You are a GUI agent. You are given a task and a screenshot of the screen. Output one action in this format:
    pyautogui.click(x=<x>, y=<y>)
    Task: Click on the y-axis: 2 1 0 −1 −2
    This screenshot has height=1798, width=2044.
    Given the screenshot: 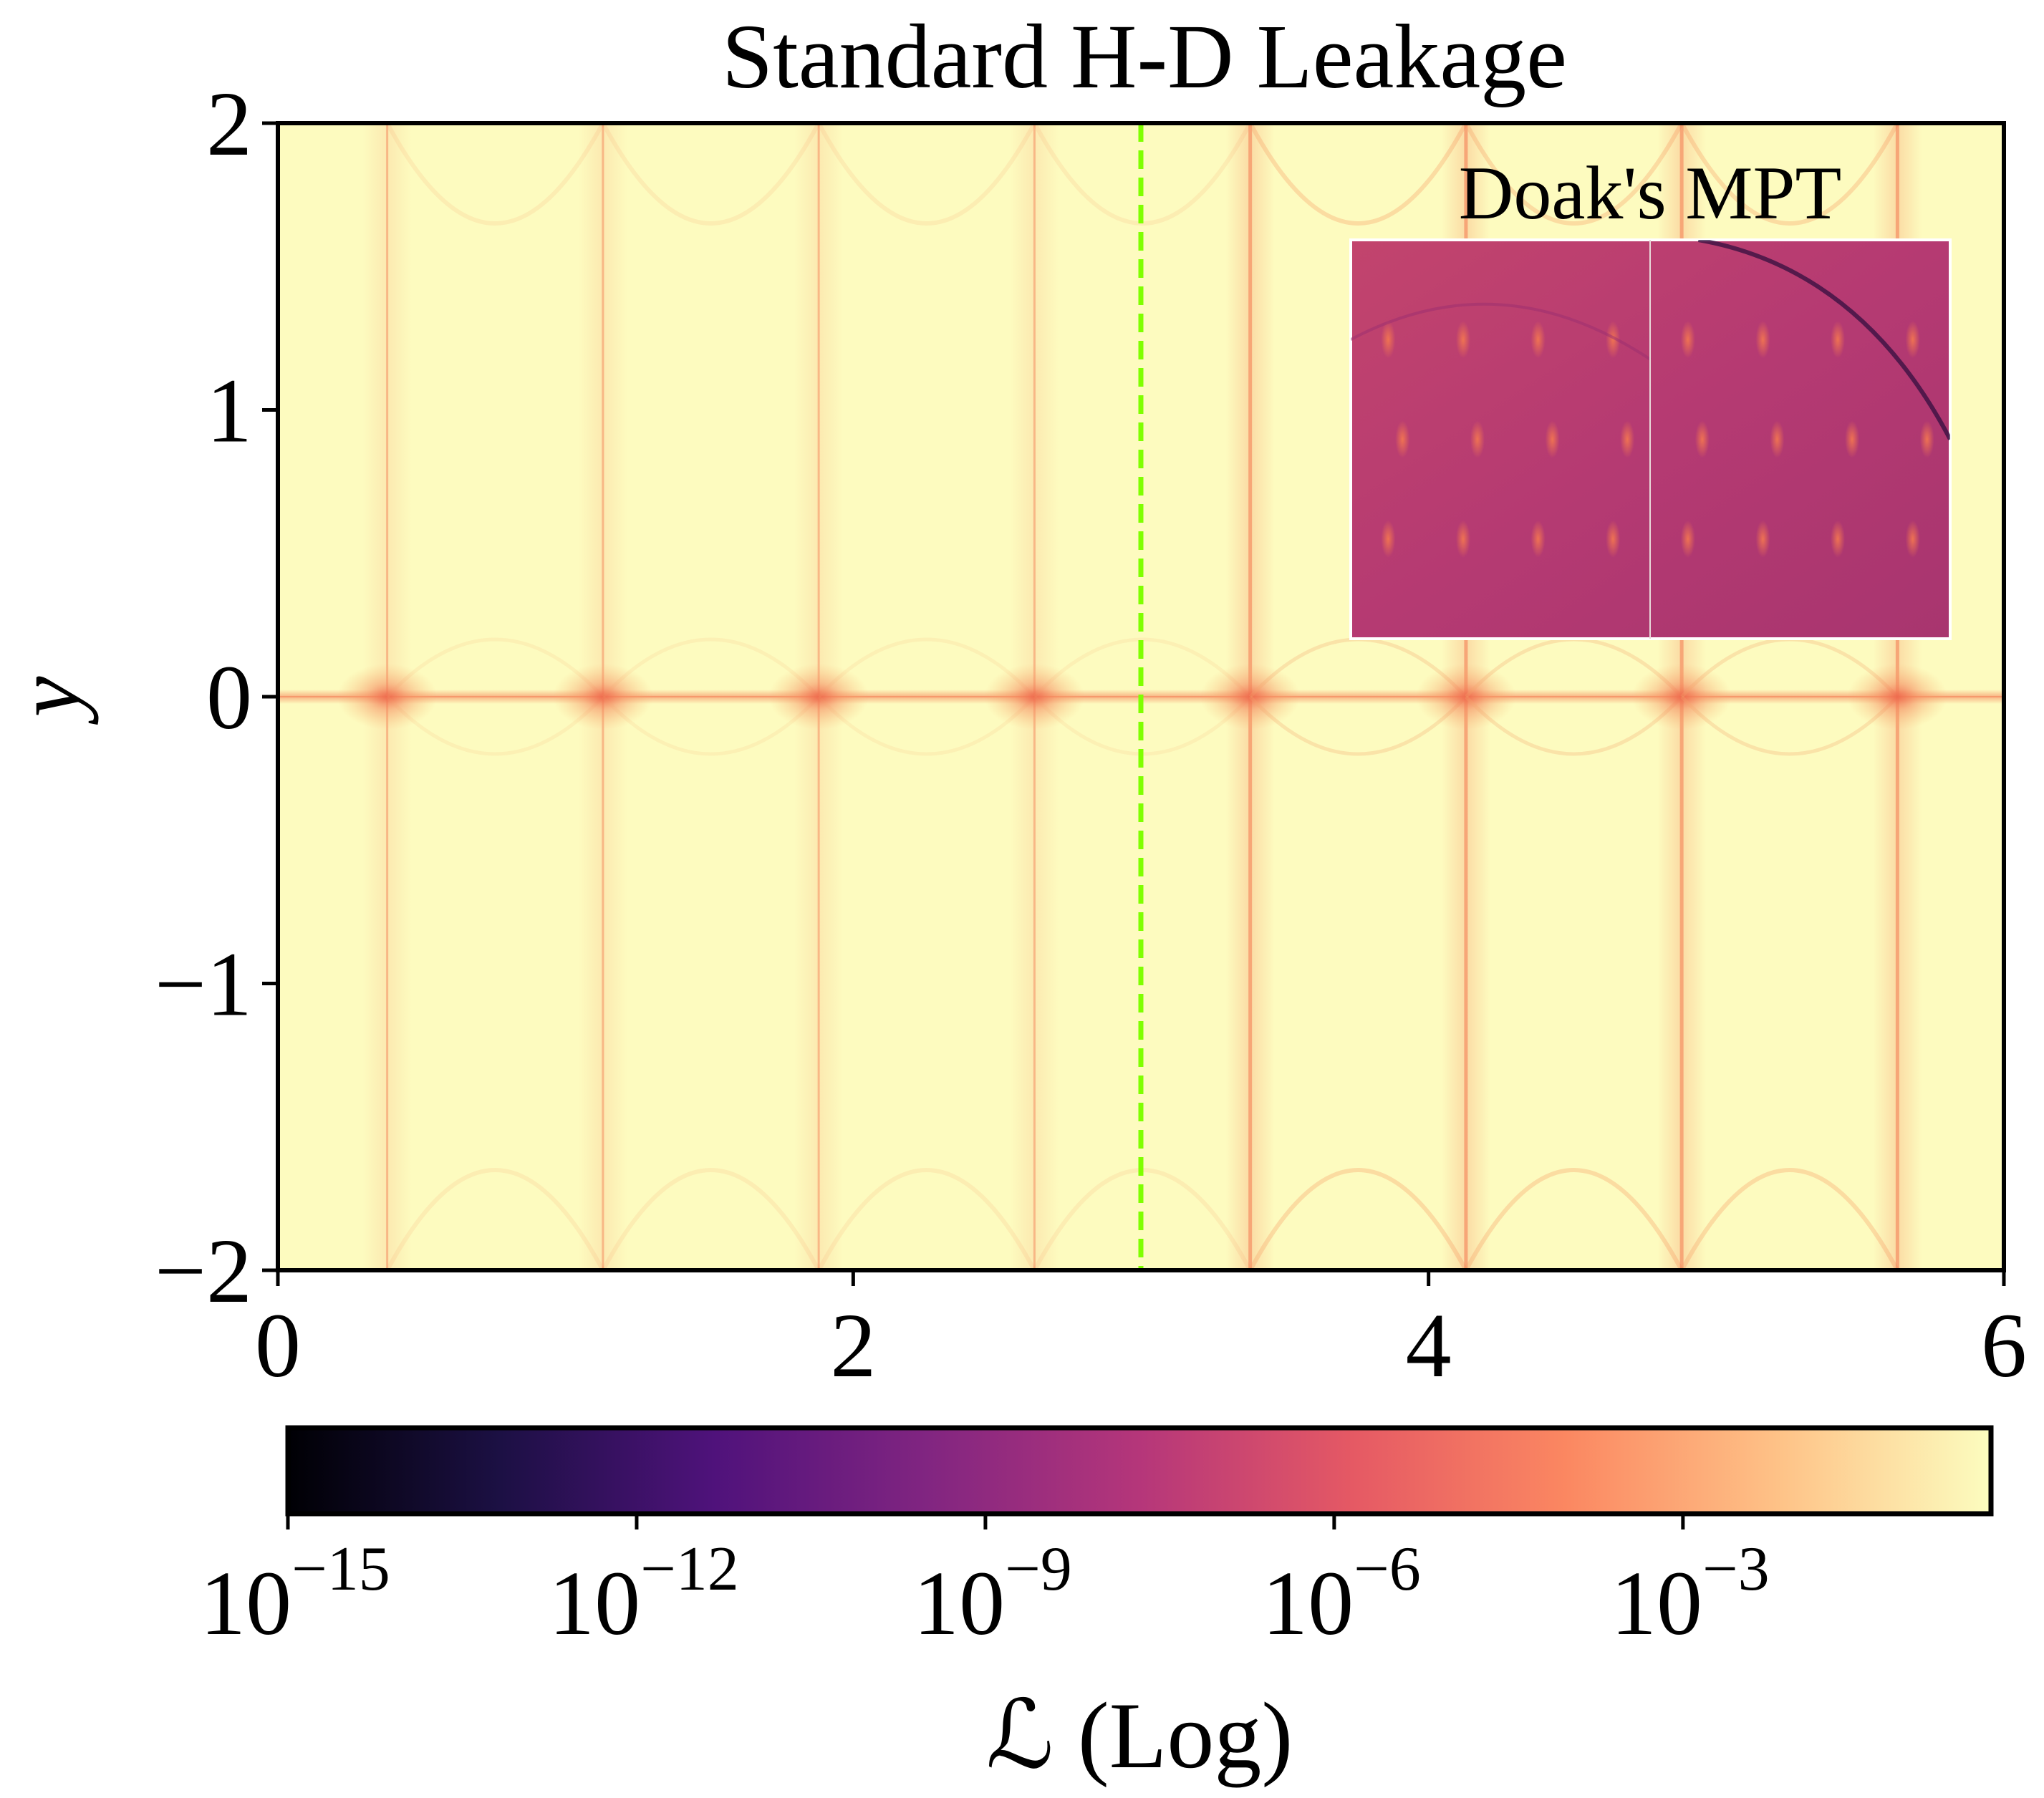 What is the action you would take?
    pyautogui.click(x=217, y=697)
    